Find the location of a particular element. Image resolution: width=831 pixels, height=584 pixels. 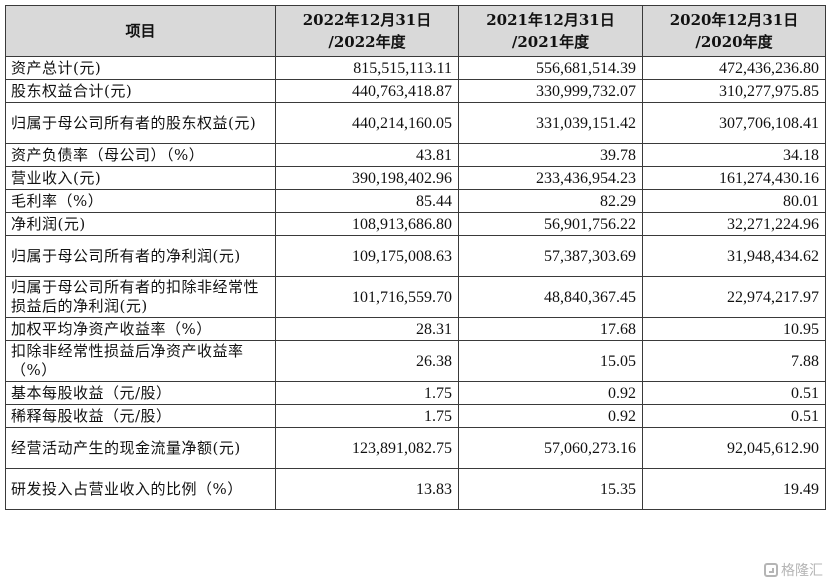

header-2021: 2021年12月31日 /2021年度 is located at coordinates (550, 31).